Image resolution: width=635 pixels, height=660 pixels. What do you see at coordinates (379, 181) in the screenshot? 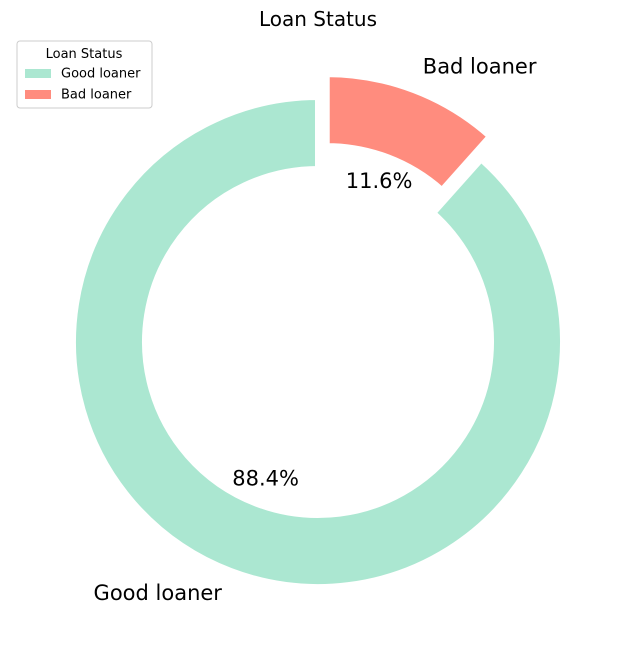
I see `pct-label-bad-loaner: 11.6%` at bounding box center [379, 181].